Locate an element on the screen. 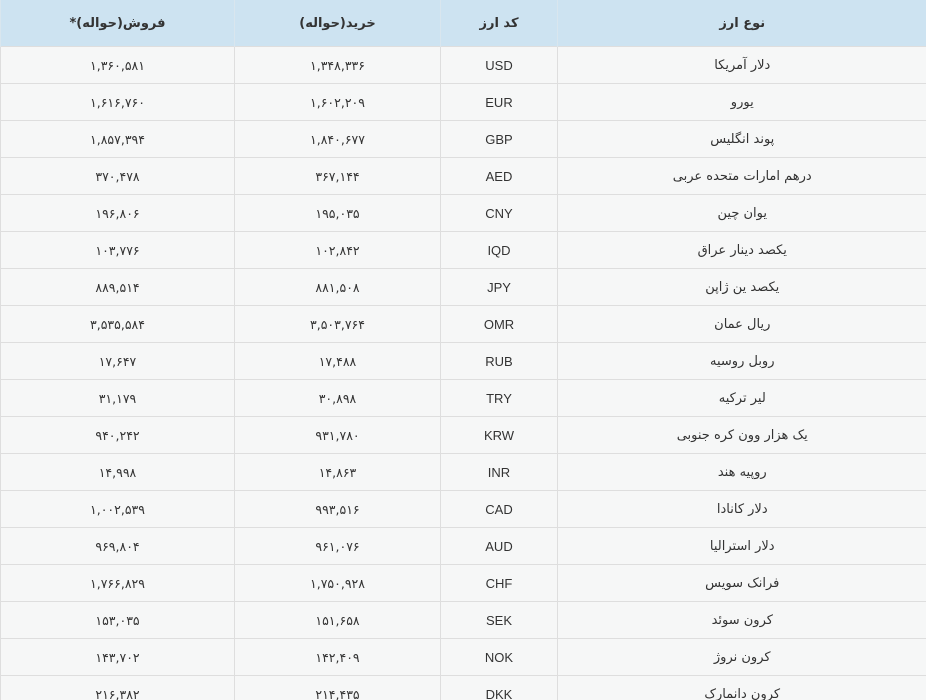 The image size is (926, 700). buy-rate: ۳,۵۰۳,۷۶۴ is located at coordinates (337, 324).